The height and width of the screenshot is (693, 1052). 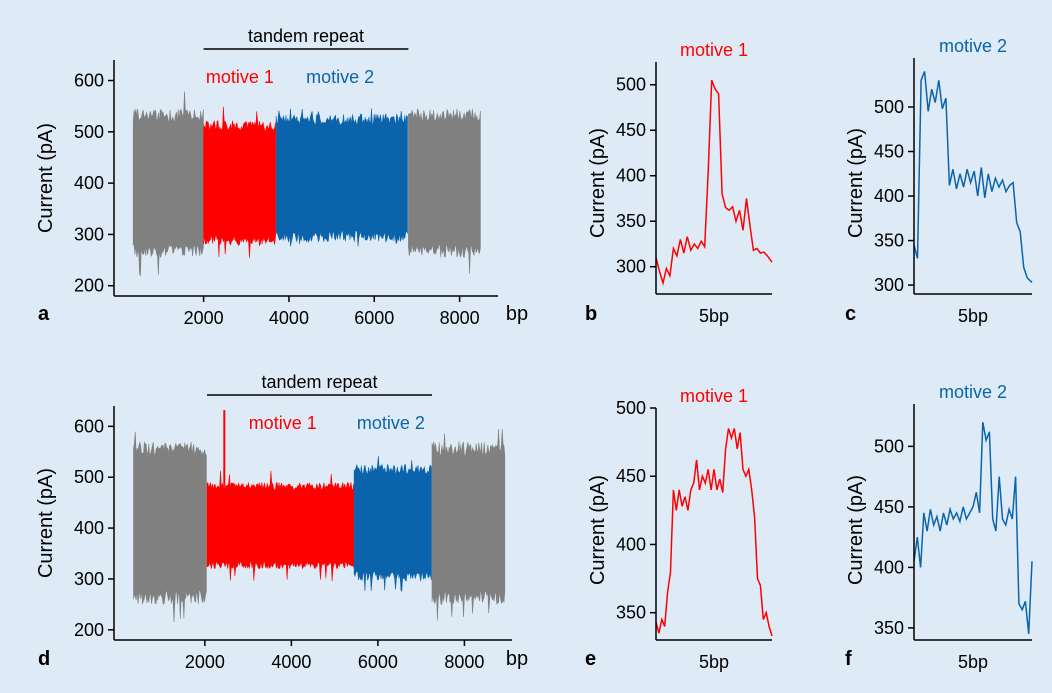 I want to click on panel-e-x-axis-label: 5bp, so click(x=714, y=662).